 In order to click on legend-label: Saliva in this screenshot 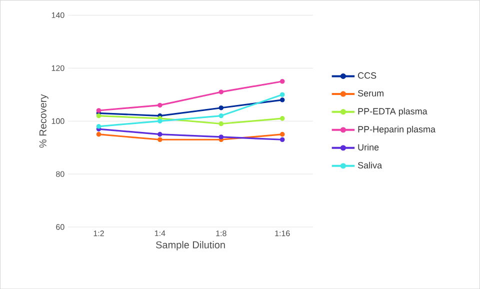, I will do `click(370, 165)`.